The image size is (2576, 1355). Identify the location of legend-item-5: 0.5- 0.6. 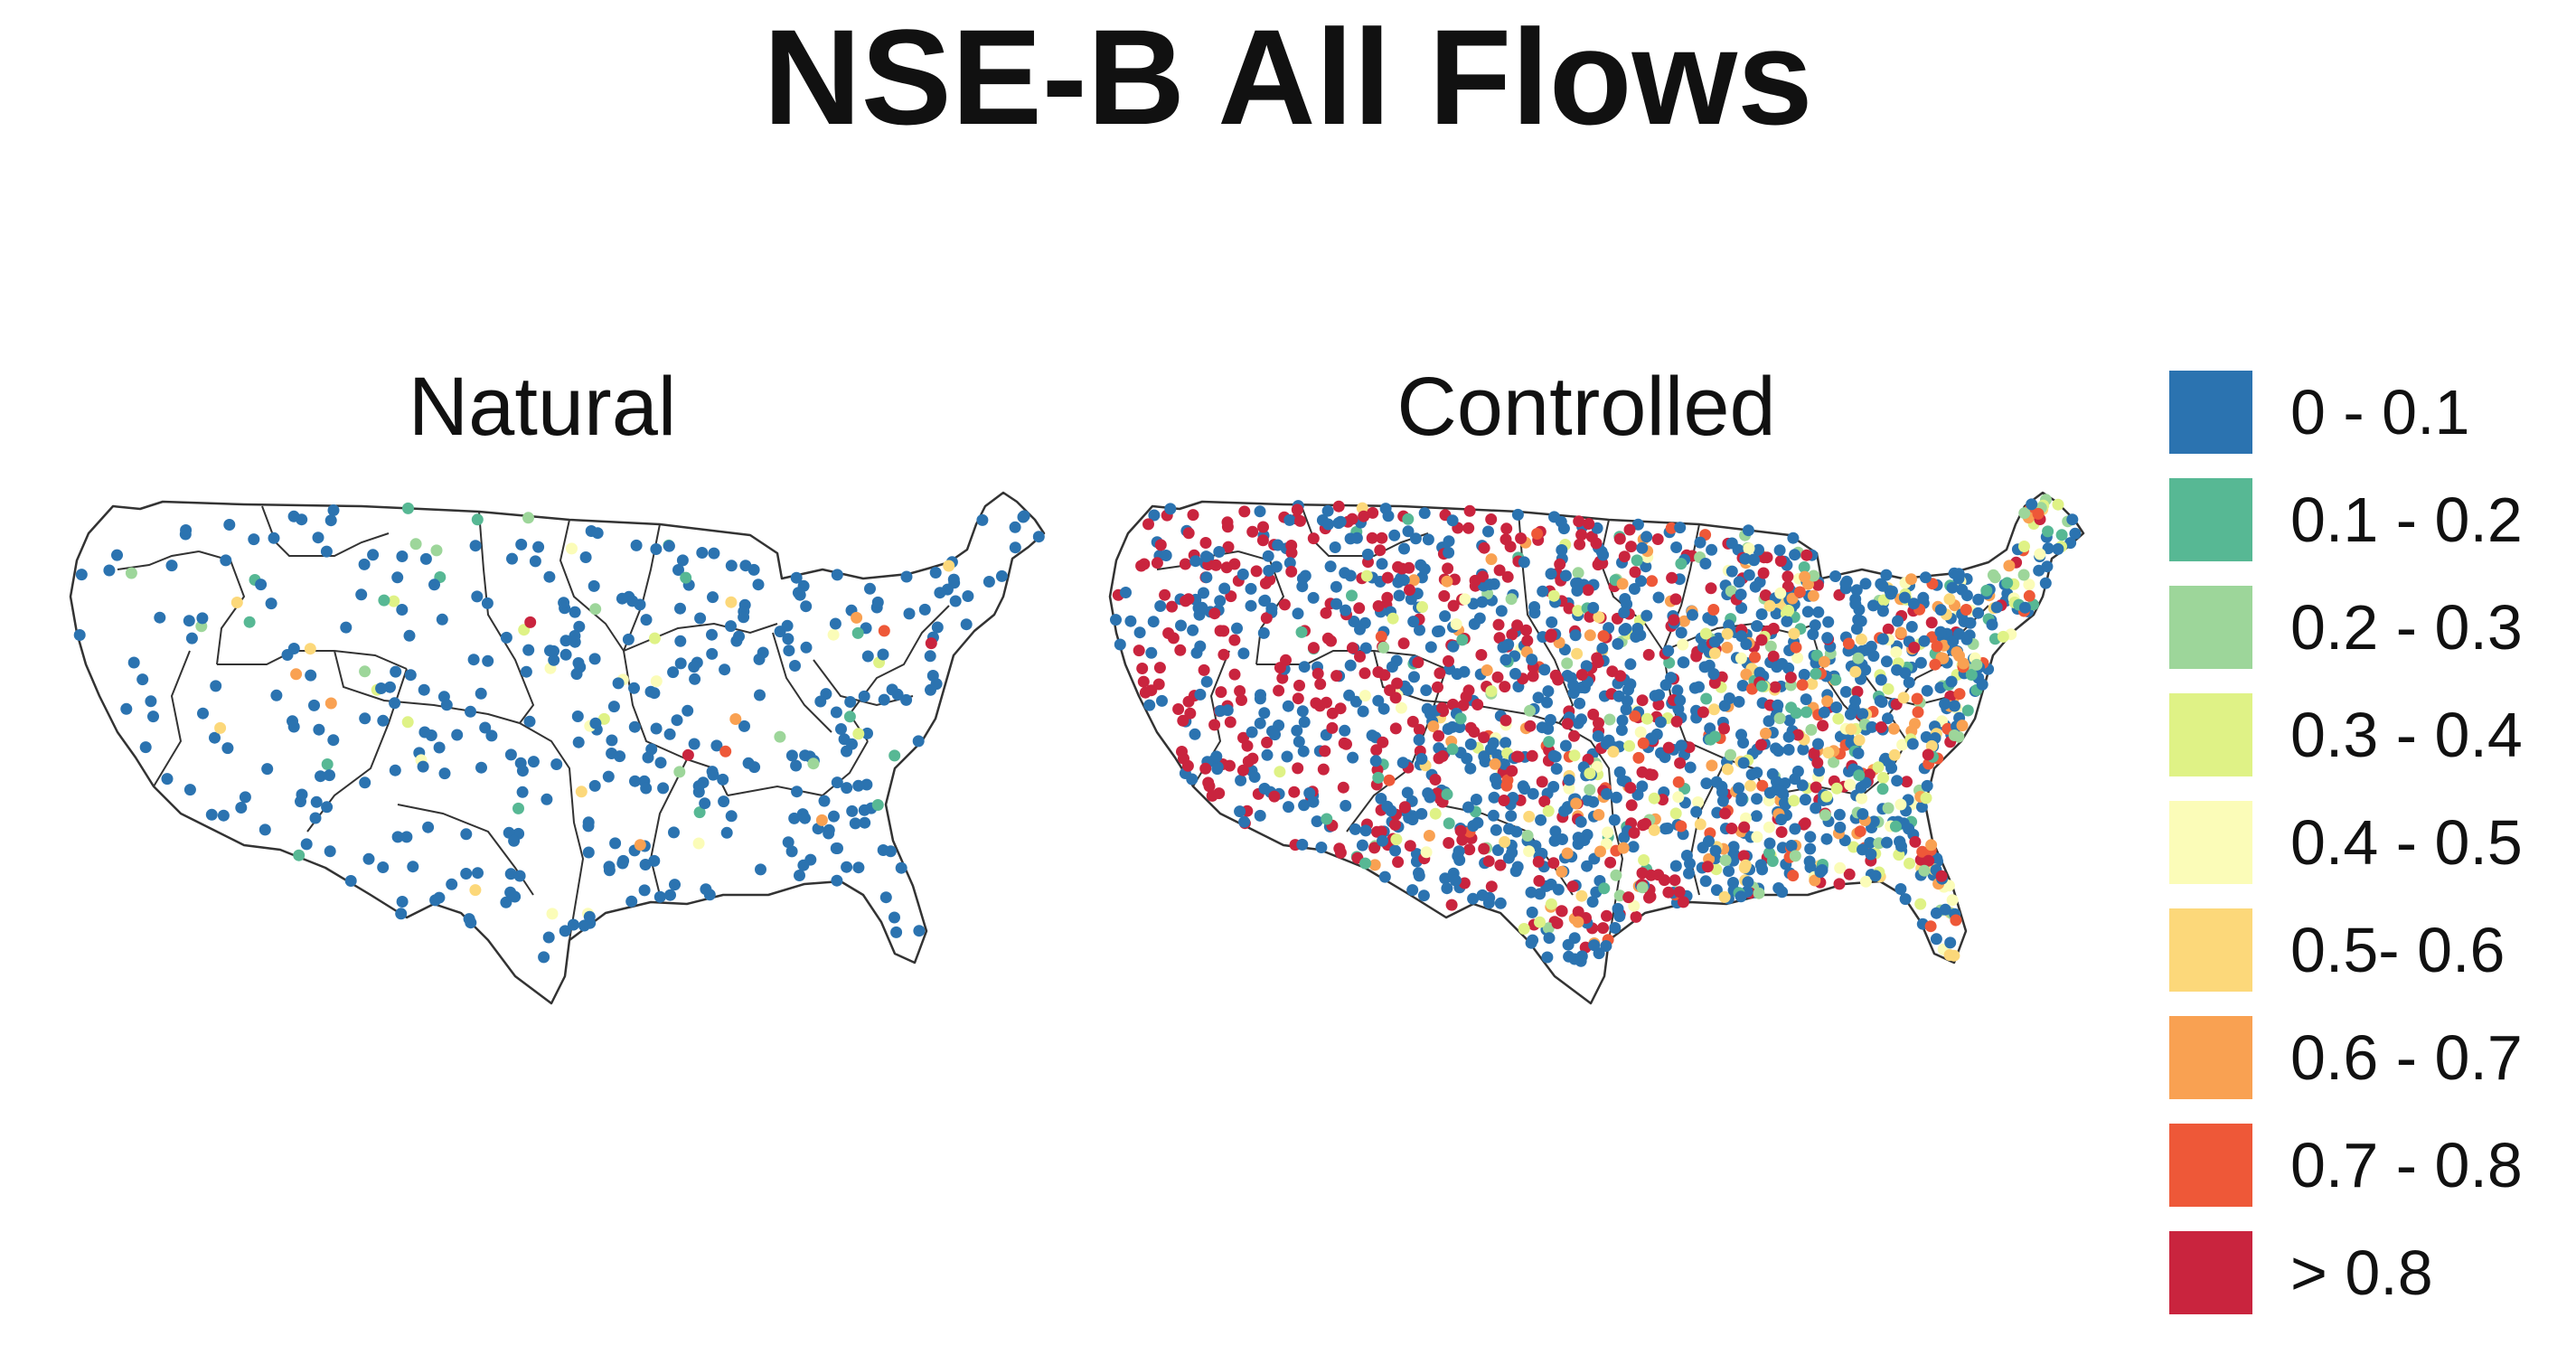
(2346, 949).